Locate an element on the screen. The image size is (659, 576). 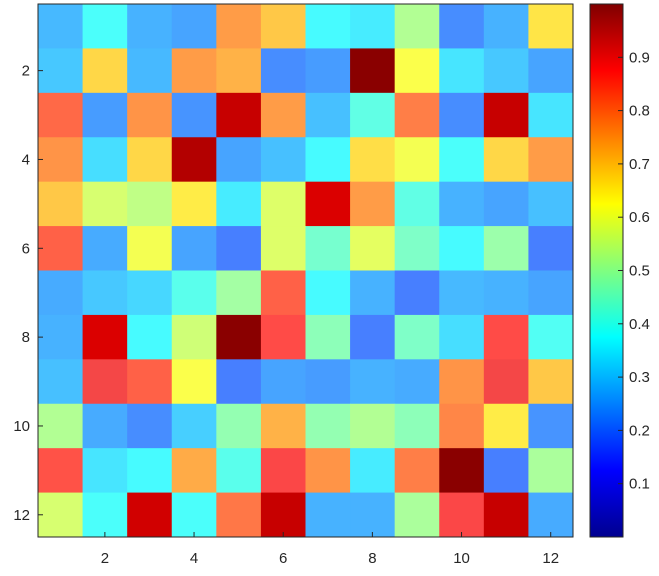
colorbar-tick-label: 0.4 is located at coordinates (639, 324).